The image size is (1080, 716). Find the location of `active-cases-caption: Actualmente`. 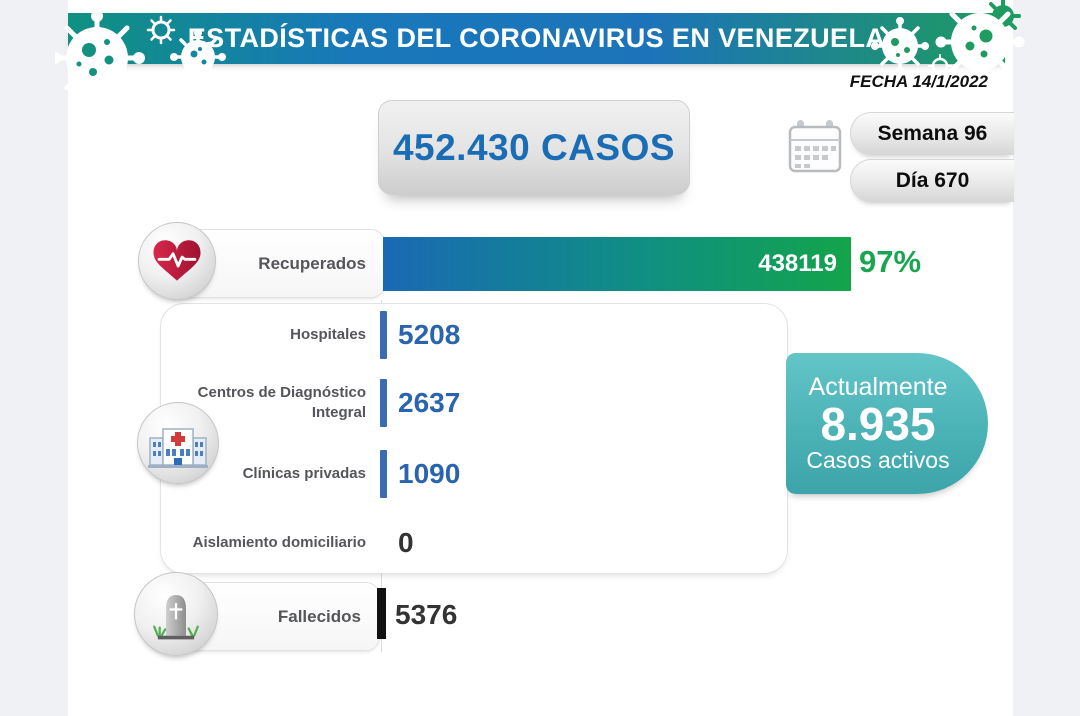

active-cases-caption: Actualmente is located at coordinates (878, 387).